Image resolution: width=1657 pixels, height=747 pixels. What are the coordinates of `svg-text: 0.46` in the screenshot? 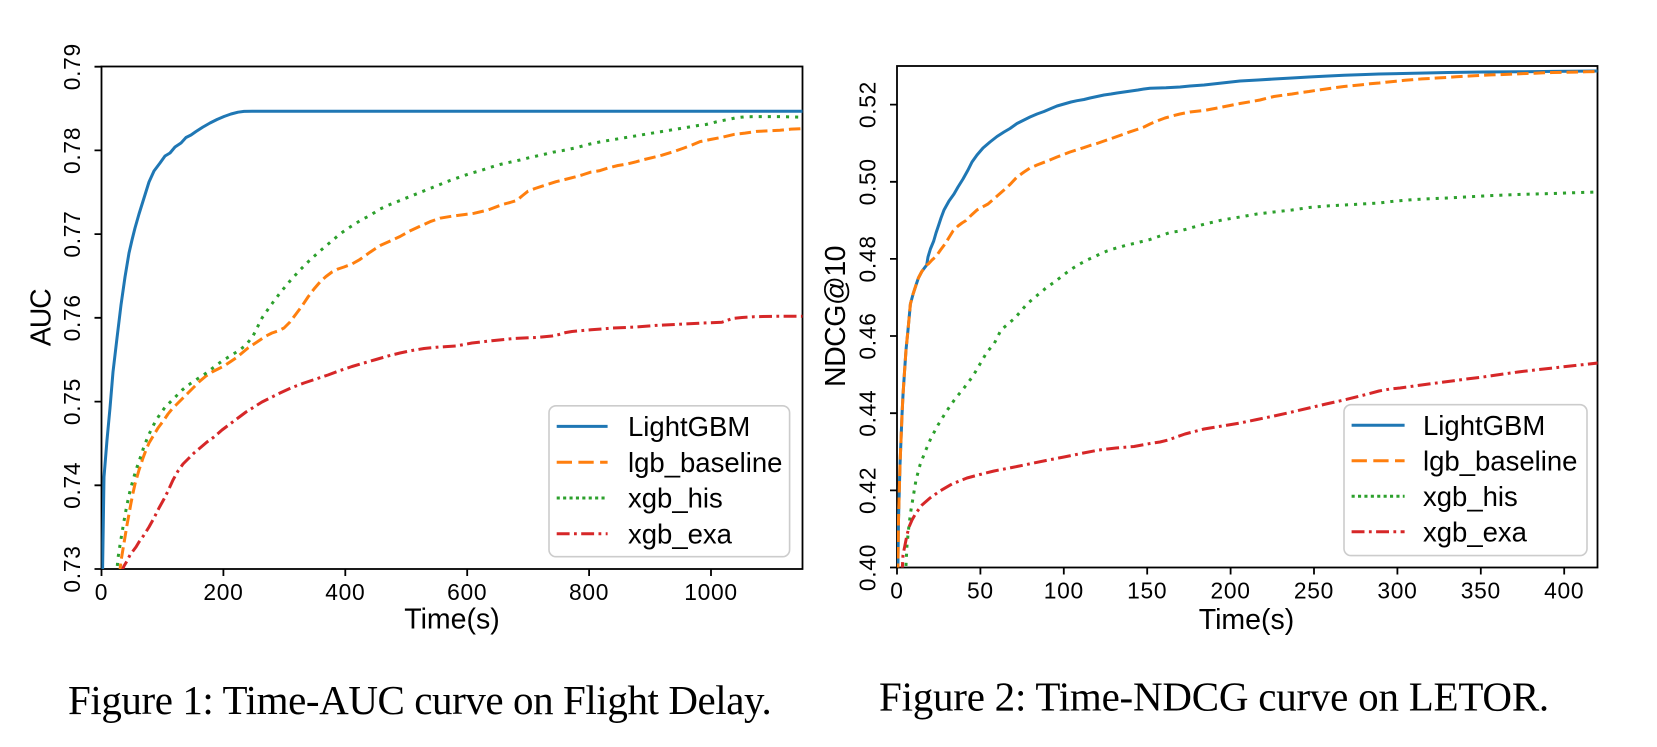 It's located at (868, 335).